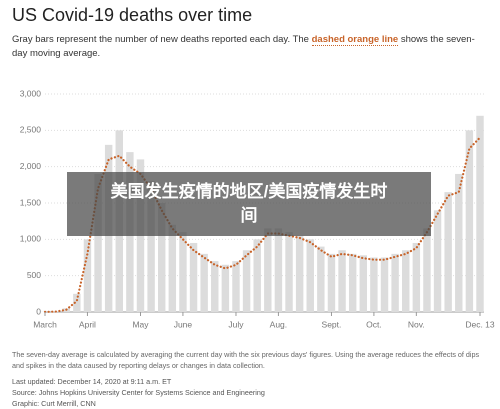 This screenshot has height=409, width=500. Describe the element at coordinates (31, 202) in the screenshot. I see `y-tick-label: 1,500` at that location.